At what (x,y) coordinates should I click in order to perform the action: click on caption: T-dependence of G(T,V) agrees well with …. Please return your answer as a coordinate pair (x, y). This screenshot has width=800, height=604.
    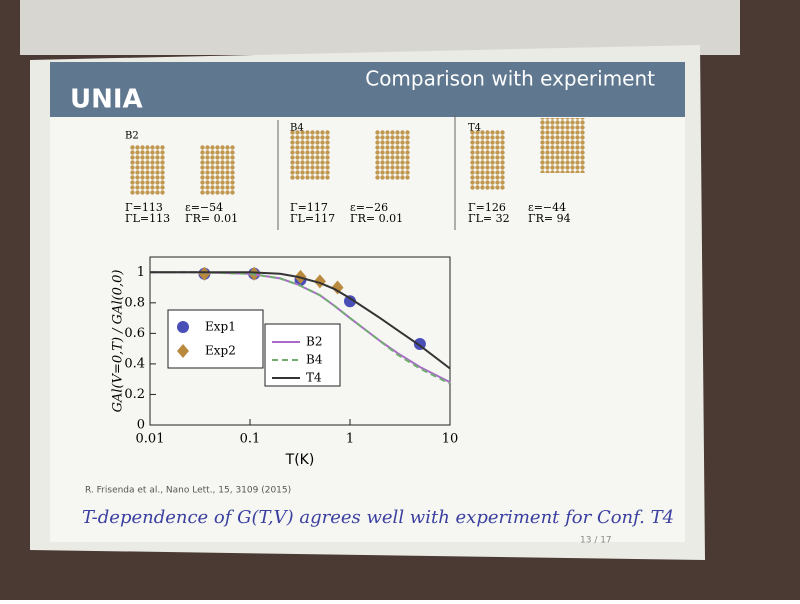
    Looking at the image, I should click on (378, 517).